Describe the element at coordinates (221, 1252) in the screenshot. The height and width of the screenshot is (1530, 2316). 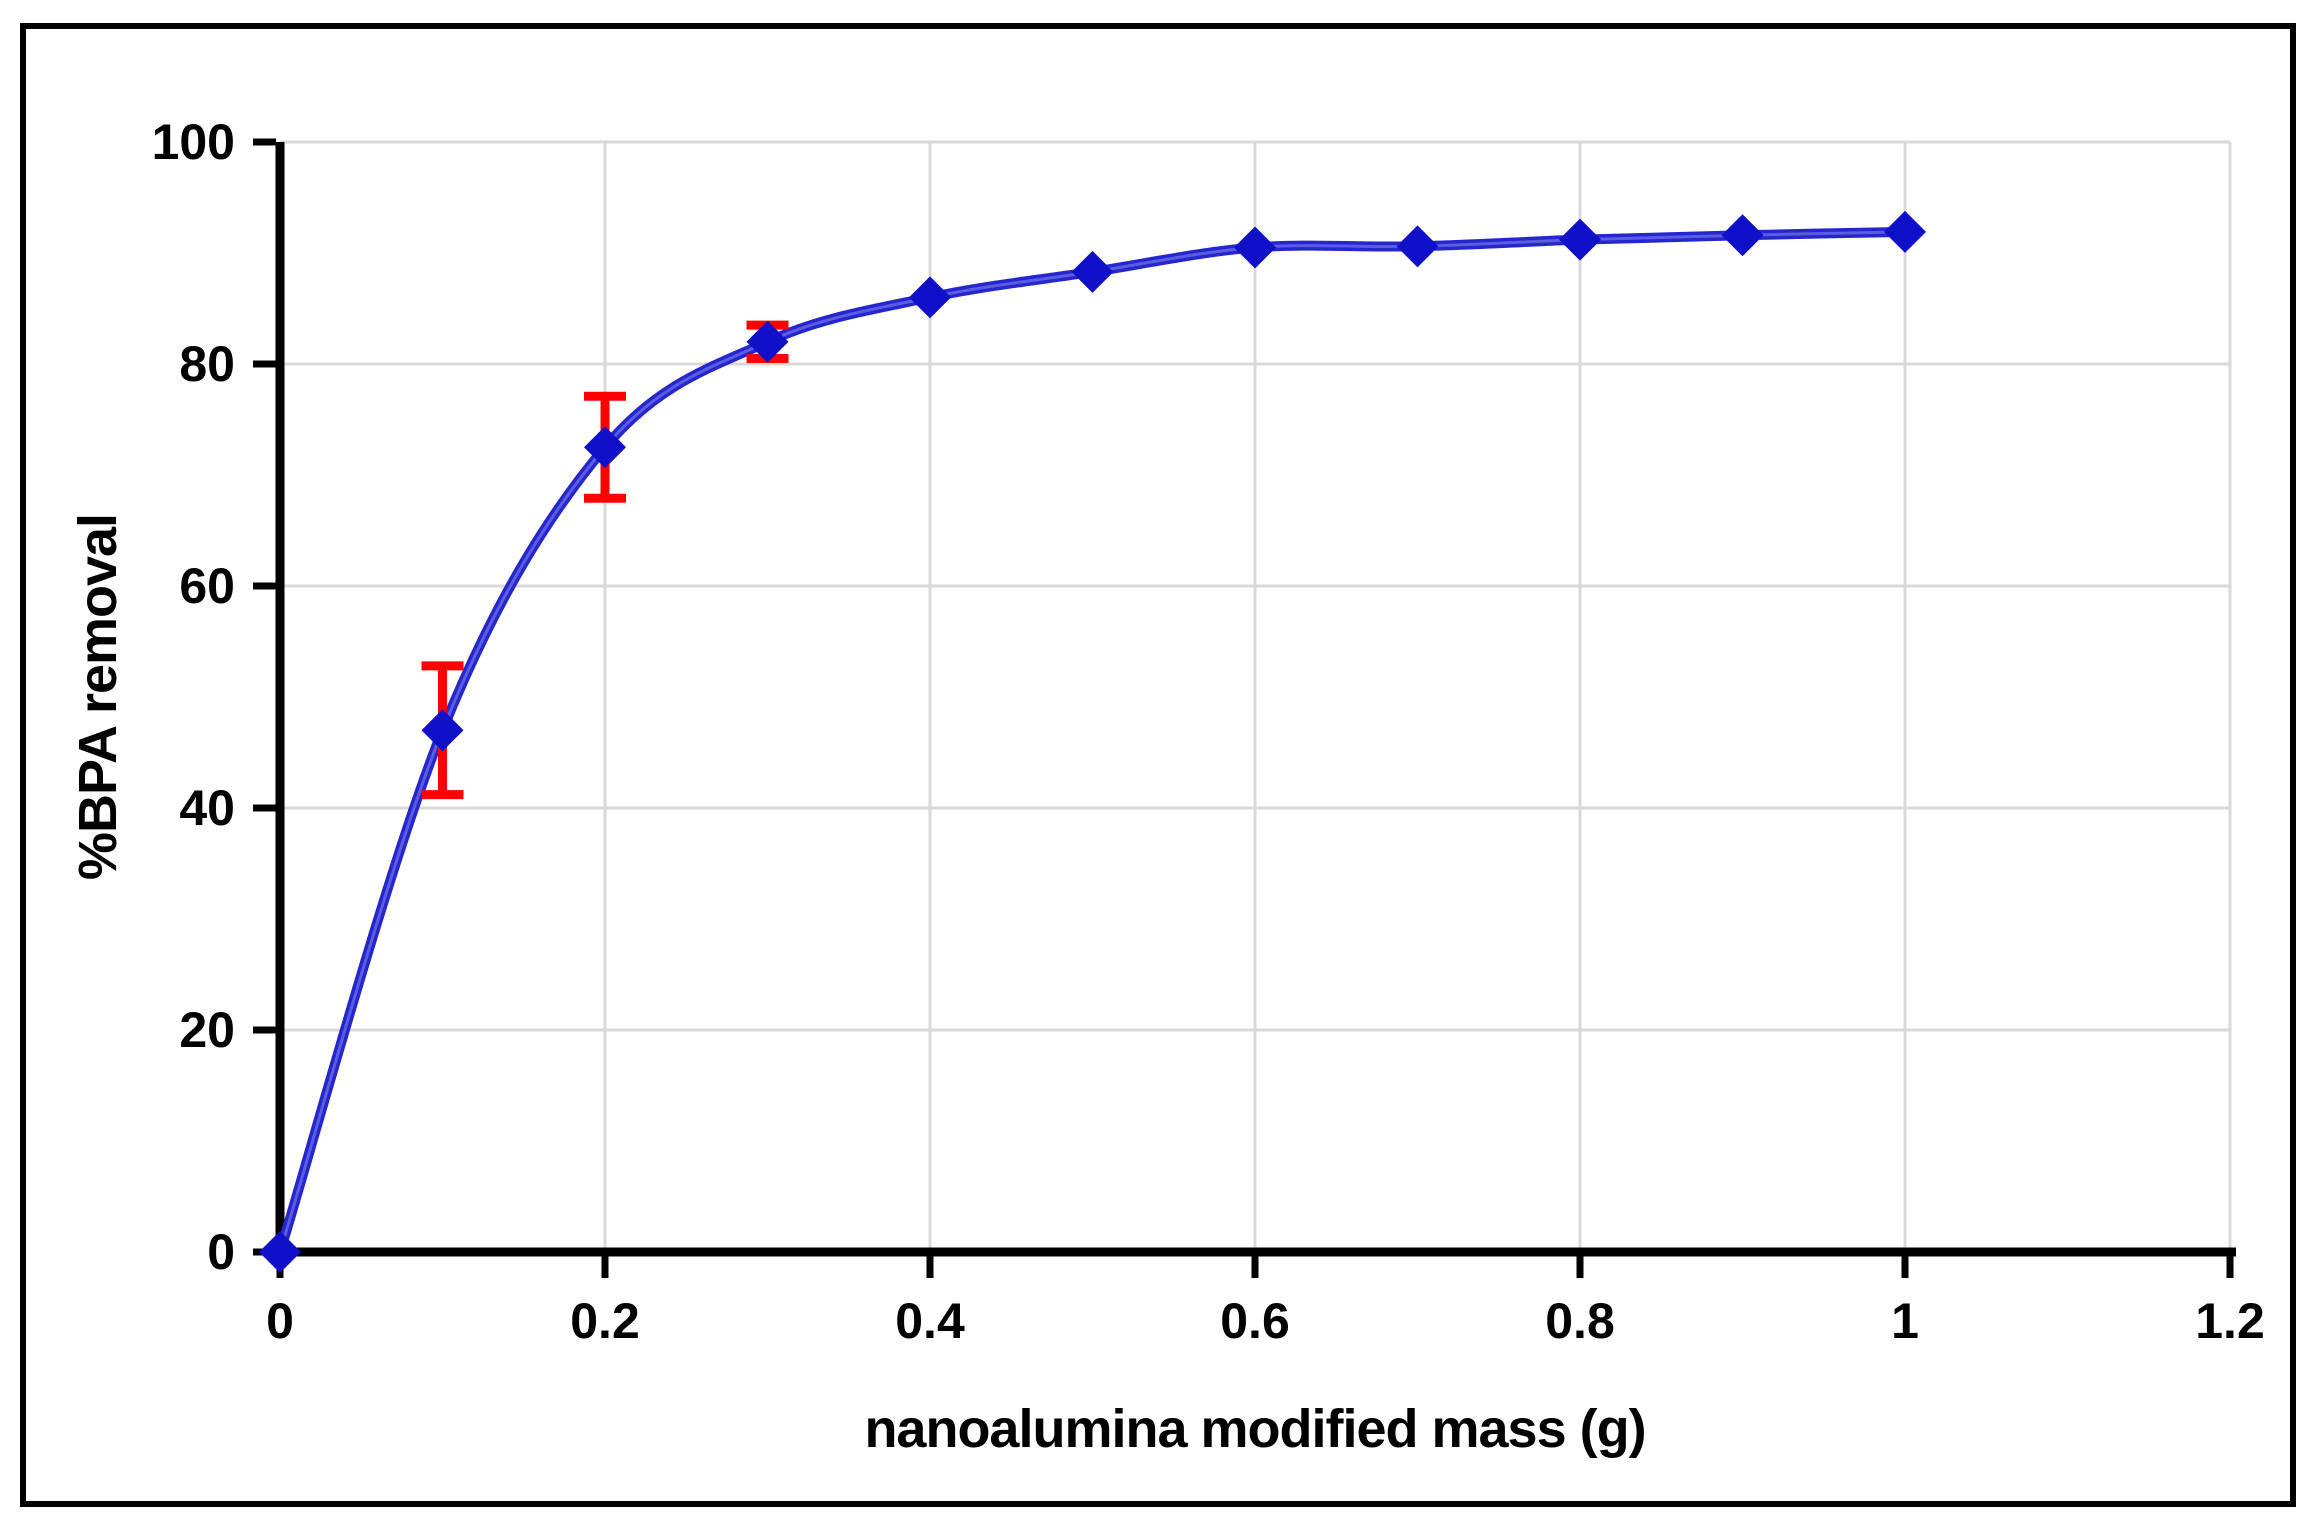
I see `y-tick-label: 0` at that location.